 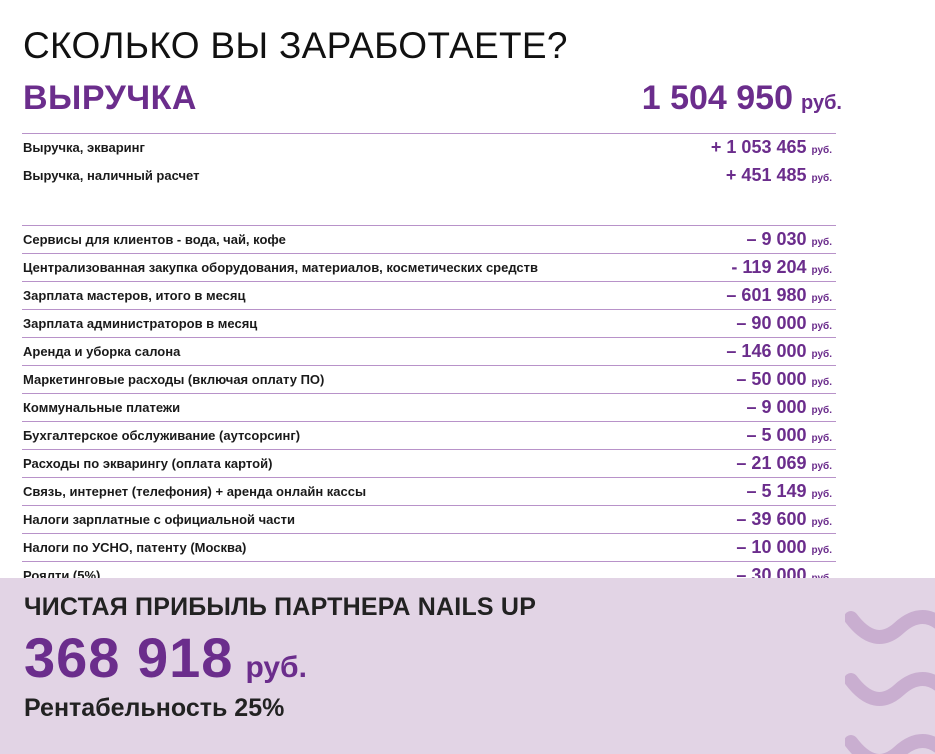 What do you see at coordinates (890, 682) in the screenshot?
I see `wave-decoration-icon` at bounding box center [890, 682].